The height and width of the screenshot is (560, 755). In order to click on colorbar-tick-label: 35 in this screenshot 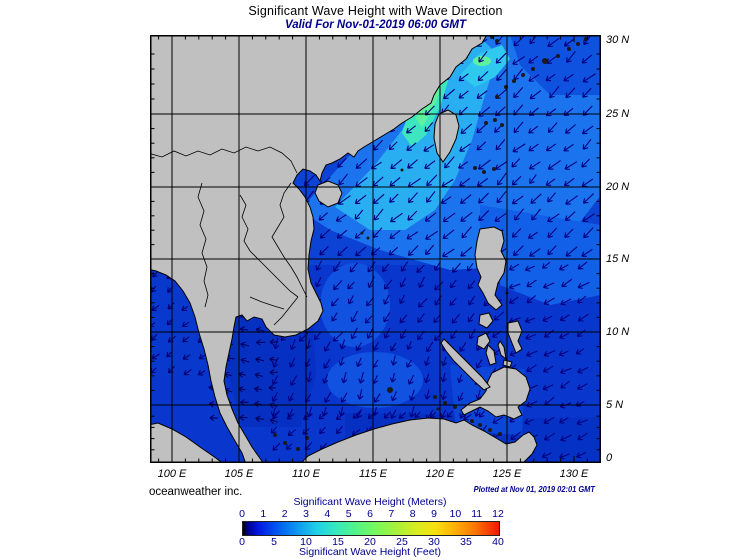, I will do `click(466, 542)`.